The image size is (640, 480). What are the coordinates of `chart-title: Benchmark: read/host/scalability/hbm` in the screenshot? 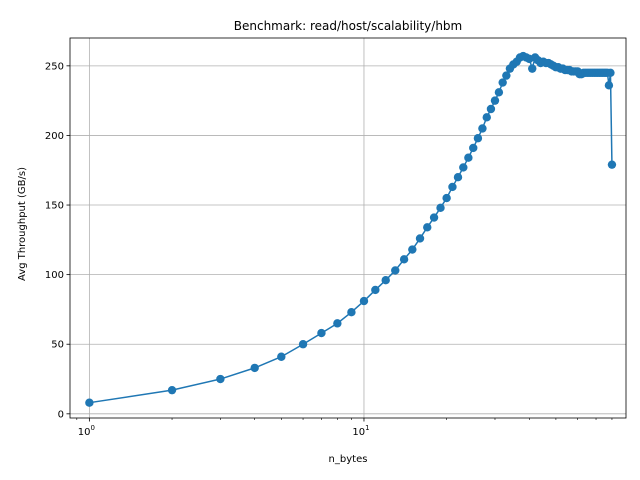 It's located at (348, 26).